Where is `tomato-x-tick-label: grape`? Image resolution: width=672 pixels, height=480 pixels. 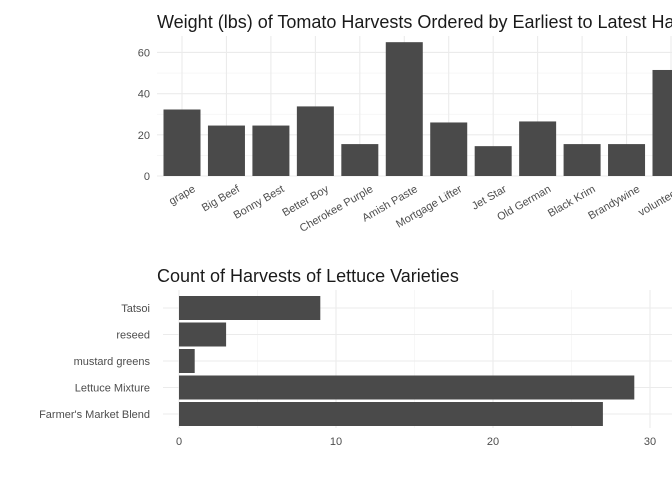
tomato-x-tick-label: grape is located at coordinates (182, 195).